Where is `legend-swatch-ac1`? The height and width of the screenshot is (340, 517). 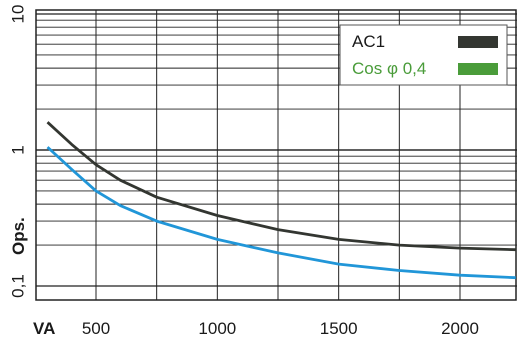
legend-swatch-ac1 is located at coordinates (478, 42).